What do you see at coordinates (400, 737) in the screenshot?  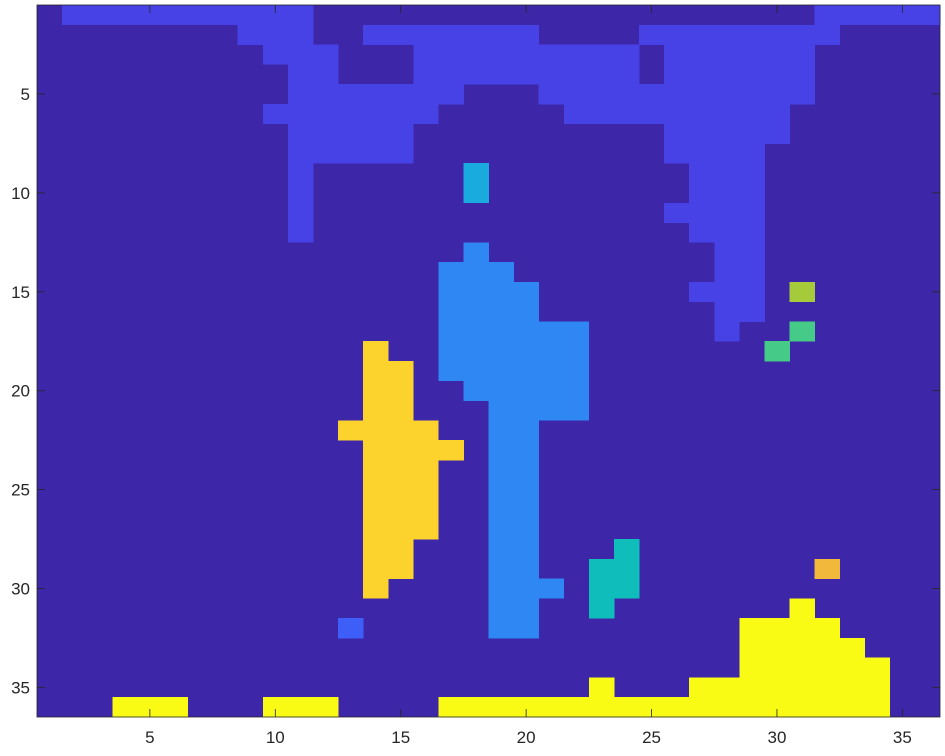 I see `x-tick-label: 15` at bounding box center [400, 737].